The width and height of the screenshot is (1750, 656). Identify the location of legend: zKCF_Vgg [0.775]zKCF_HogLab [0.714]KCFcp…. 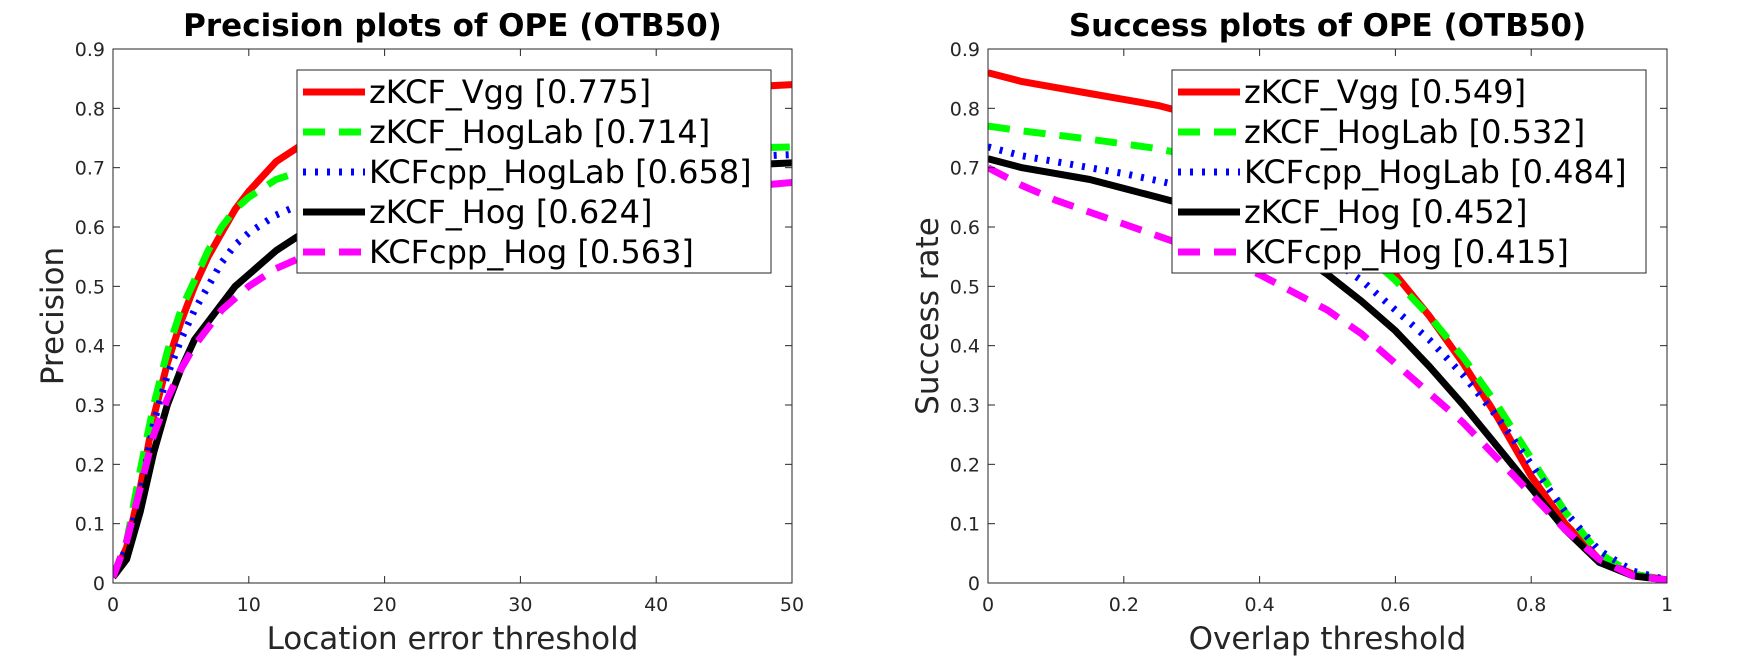
(534, 171).